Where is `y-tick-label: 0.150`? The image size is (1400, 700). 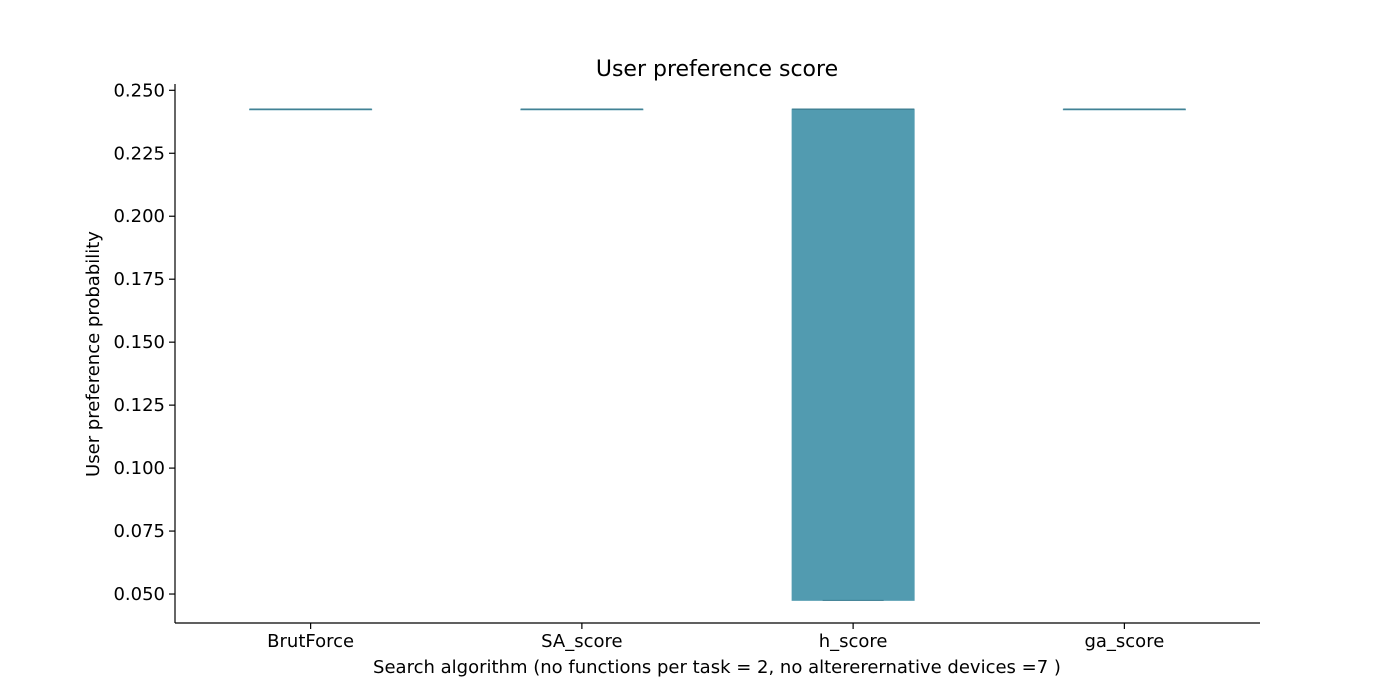
y-tick-label: 0.150 is located at coordinates (139, 342).